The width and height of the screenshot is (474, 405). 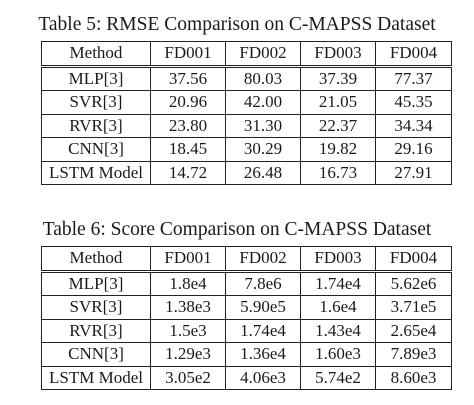 What do you see at coordinates (338, 78) in the screenshot?
I see `value-cell: 37.39` at bounding box center [338, 78].